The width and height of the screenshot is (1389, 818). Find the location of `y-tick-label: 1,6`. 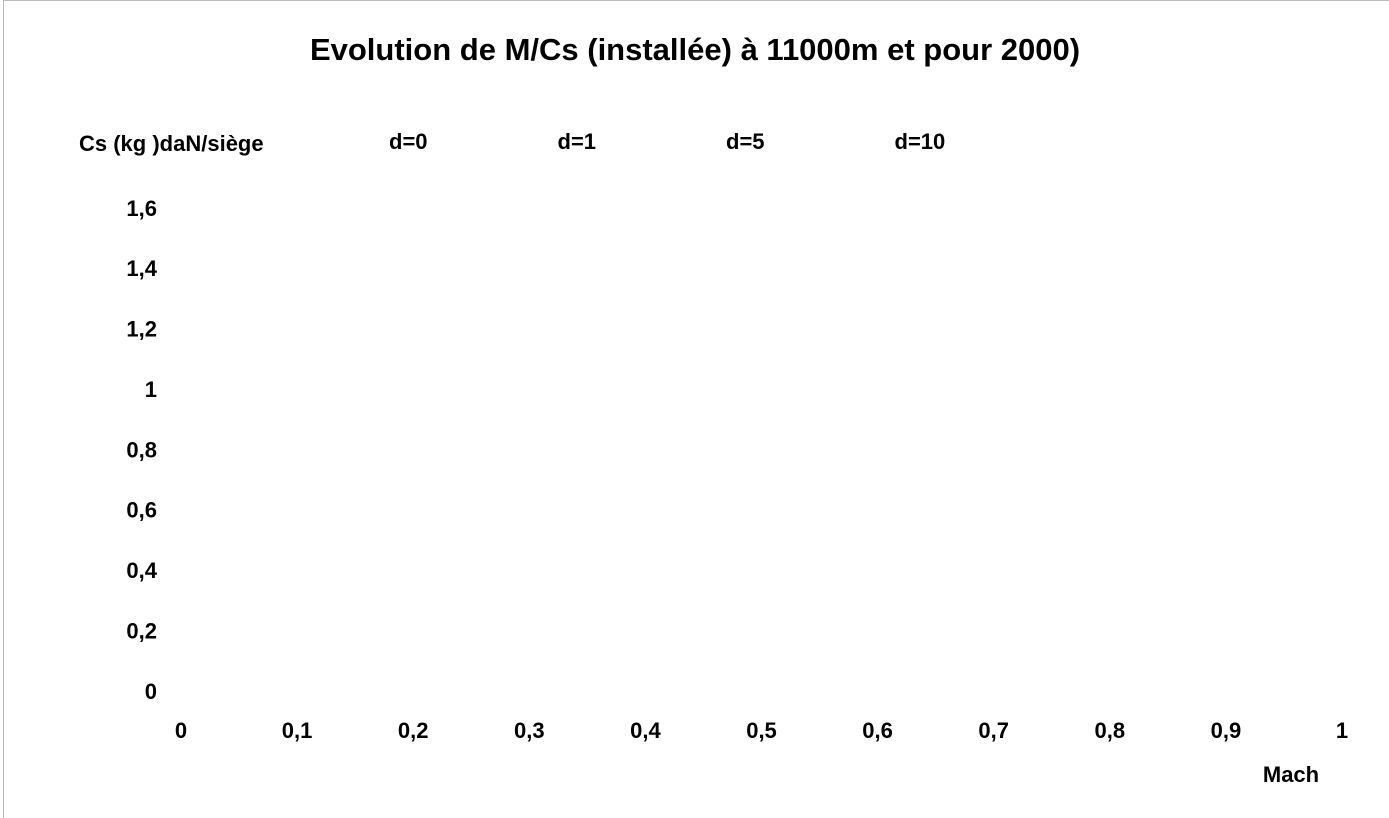

y-tick-label: 1,6 is located at coordinates (141, 208).